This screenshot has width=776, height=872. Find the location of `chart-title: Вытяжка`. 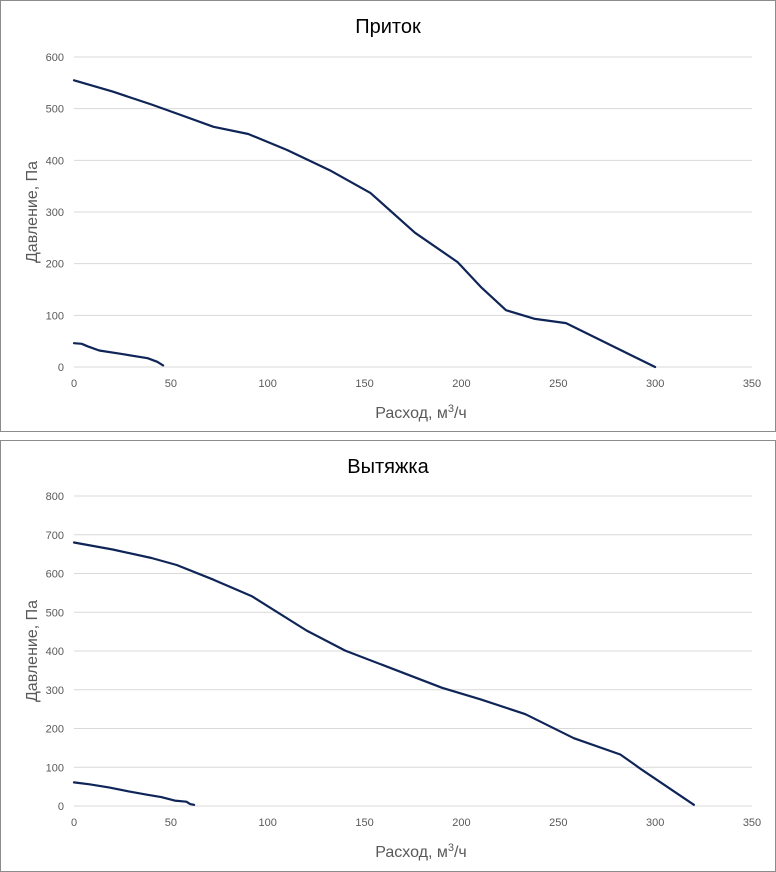

chart-title: Вытяжка is located at coordinates (388, 467).